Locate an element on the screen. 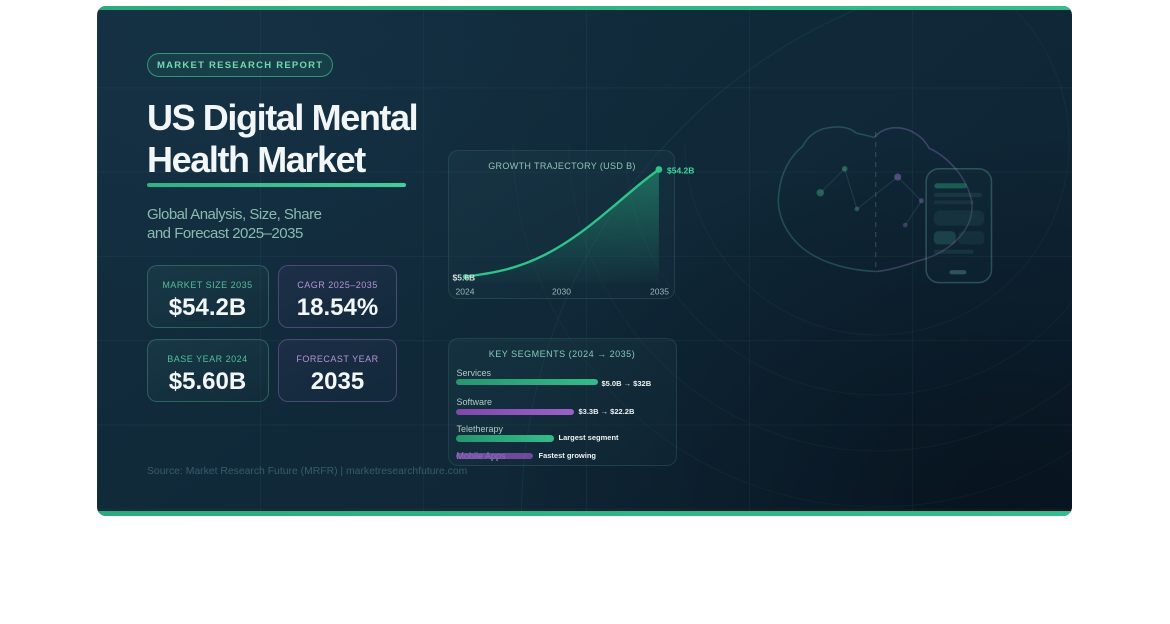 The width and height of the screenshot is (1170, 624). svg-text: 2030 is located at coordinates (561, 291).